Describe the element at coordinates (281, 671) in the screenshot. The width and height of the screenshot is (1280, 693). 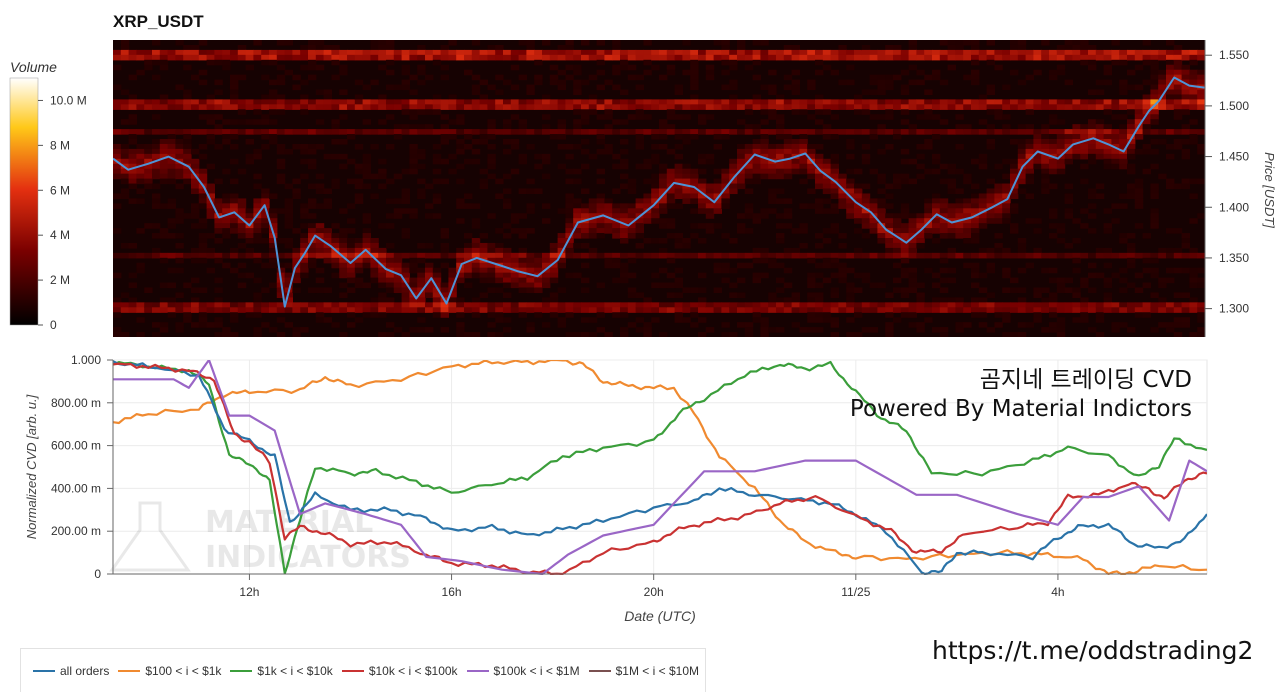
I see `legend-item: $1k < i < $10k` at that location.